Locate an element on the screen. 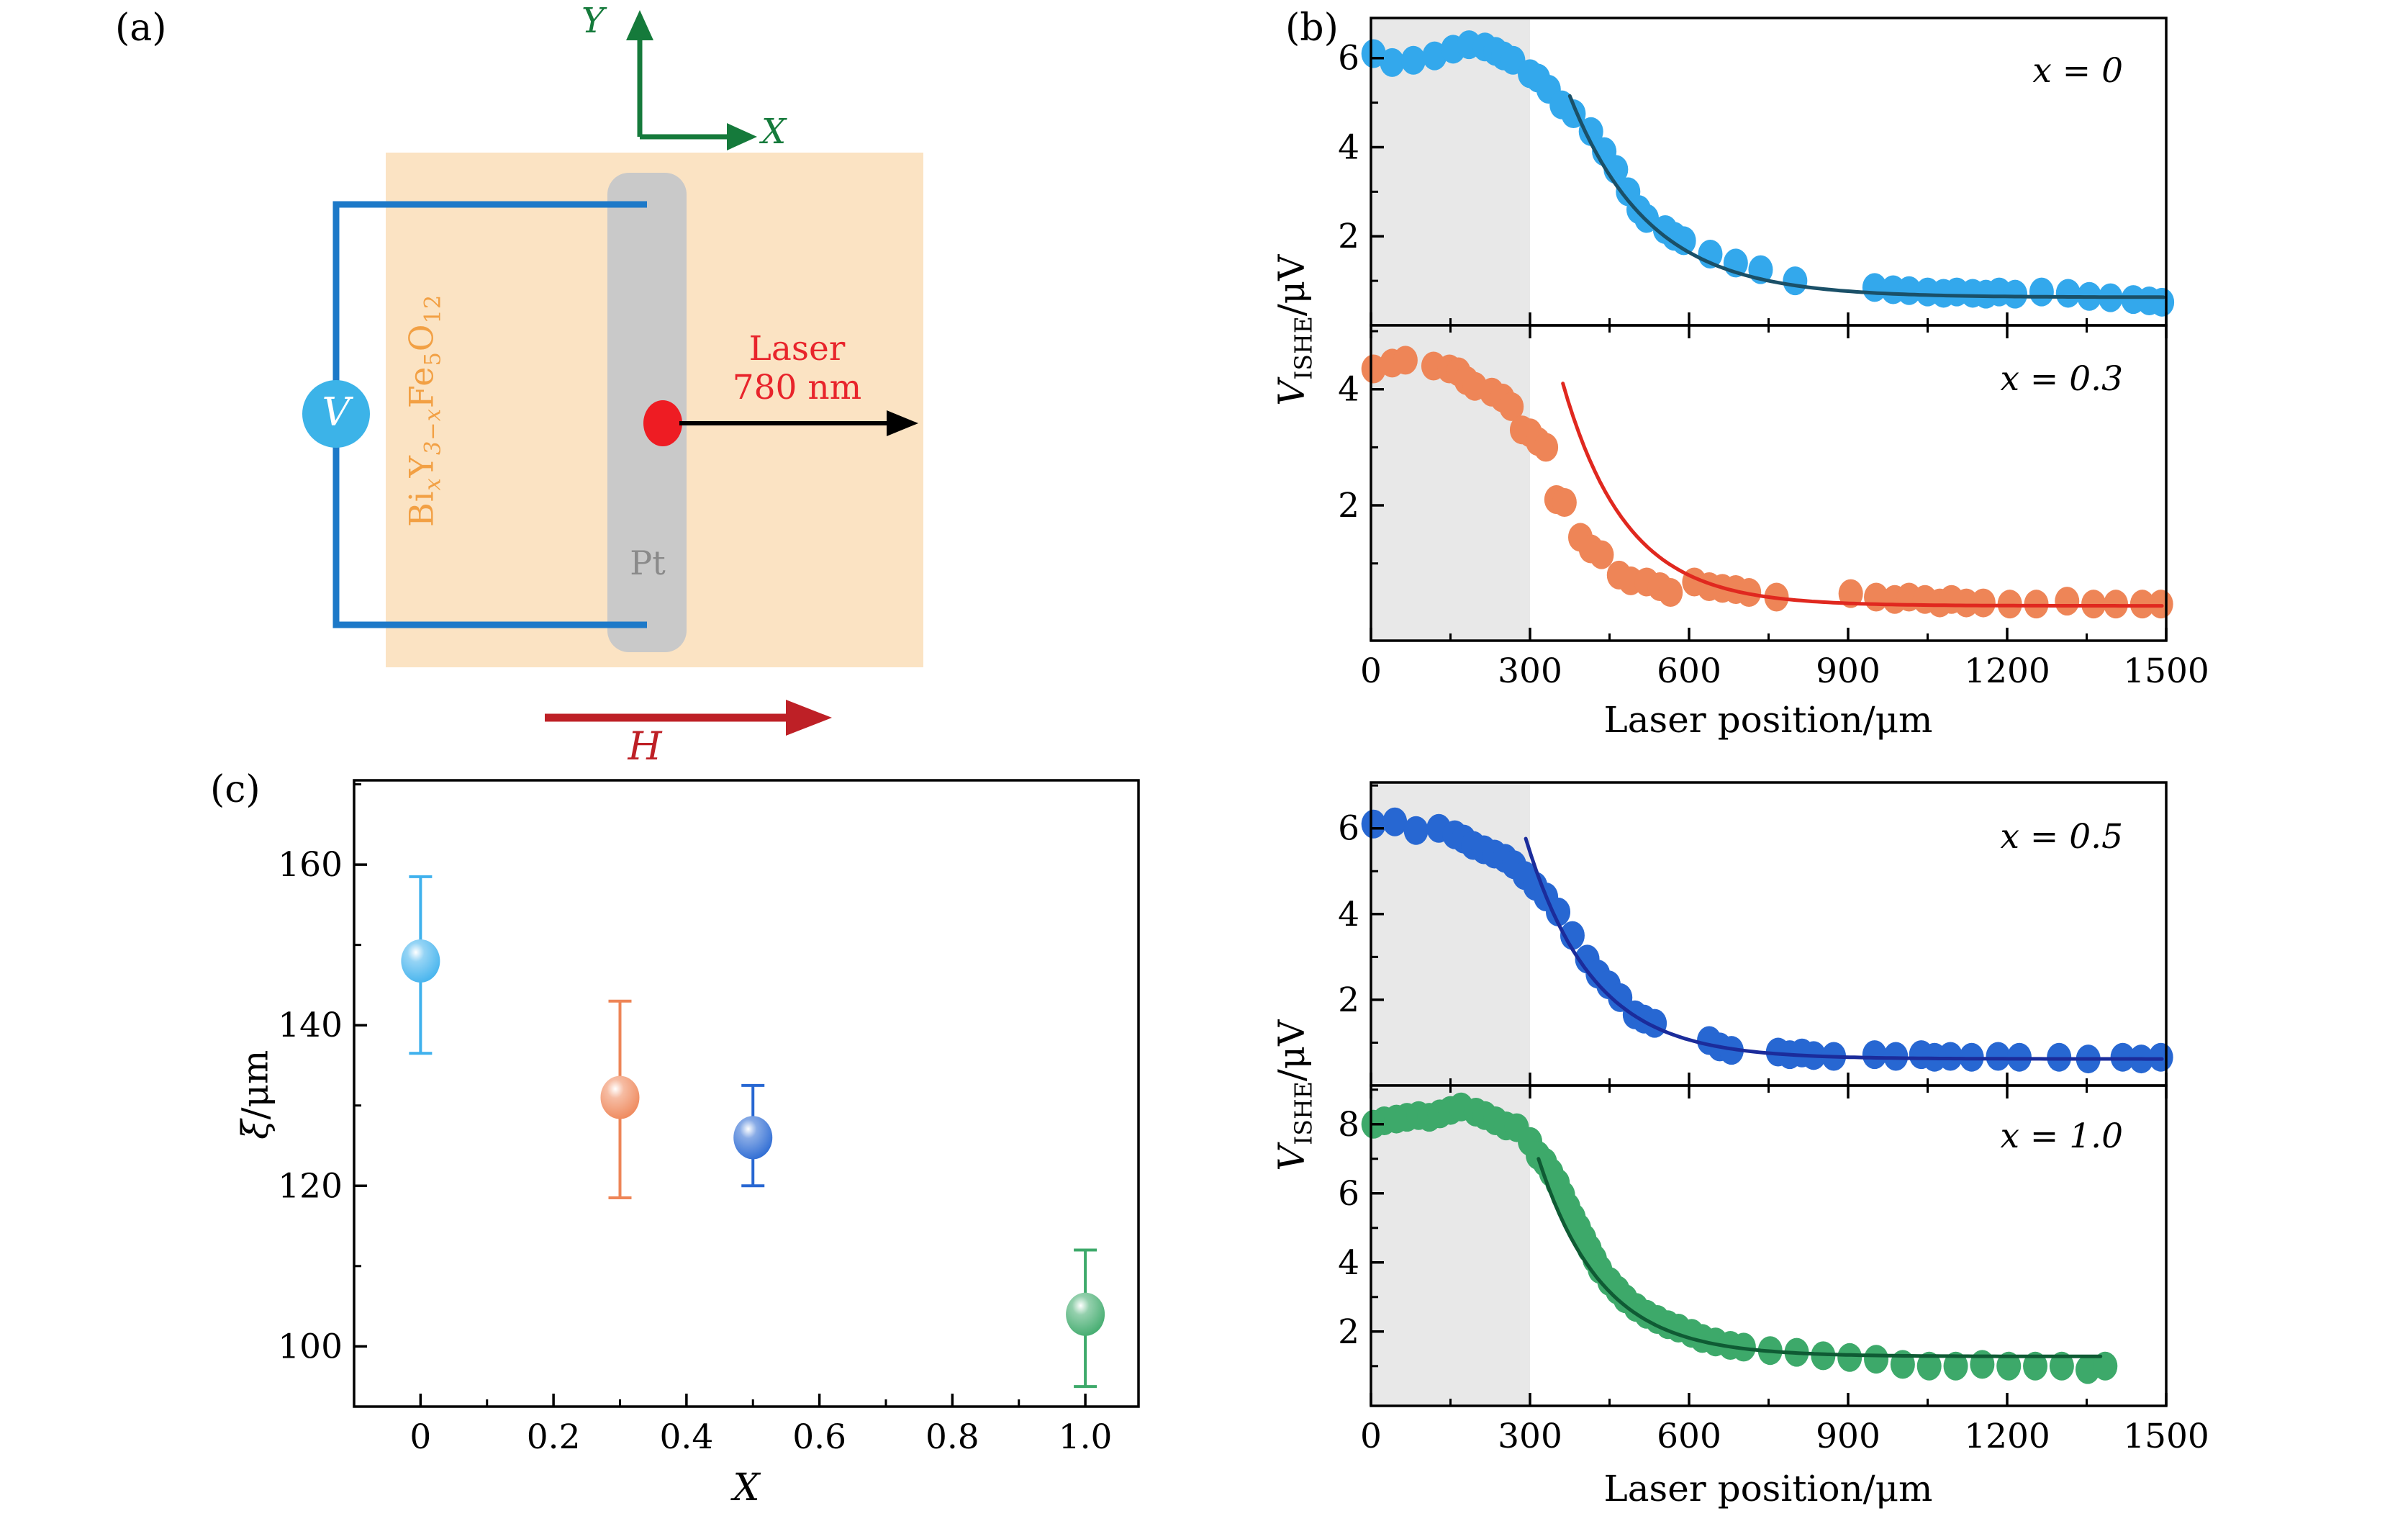 This screenshot has height=1516, width=2408. yaxis-title-panel-c: ξ/μm is located at coordinates (255, 1095).